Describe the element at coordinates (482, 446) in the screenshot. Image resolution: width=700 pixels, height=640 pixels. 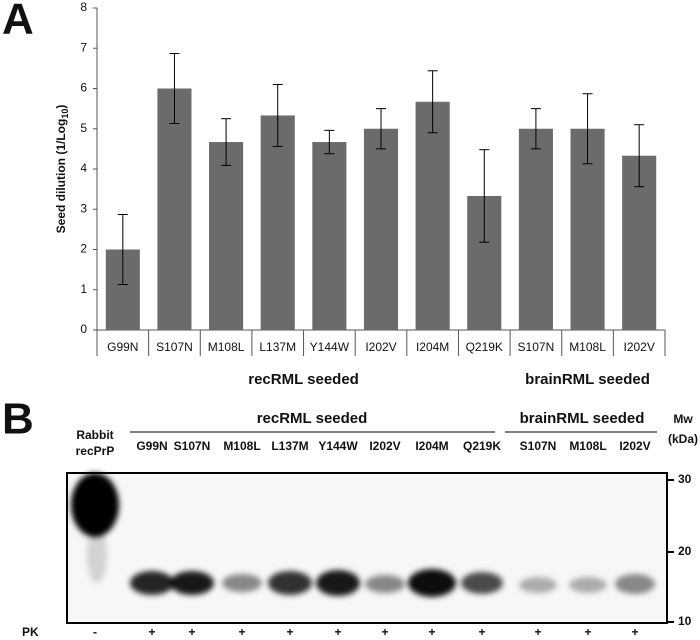
I see `lane-label: Q219K` at that location.